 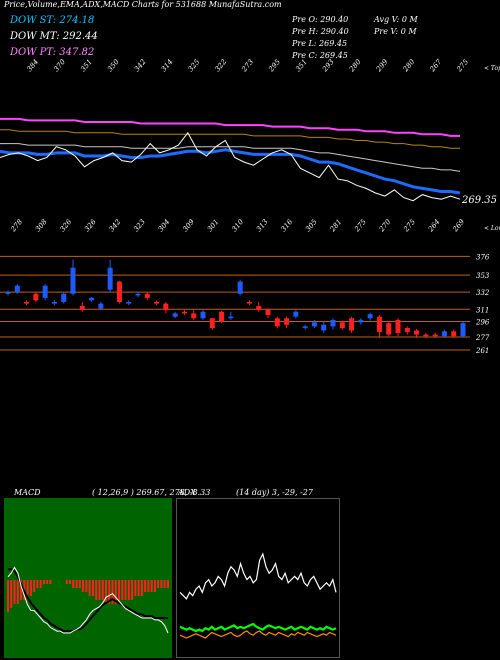 I want to click on low-label: 305, so click(x=311, y=225).